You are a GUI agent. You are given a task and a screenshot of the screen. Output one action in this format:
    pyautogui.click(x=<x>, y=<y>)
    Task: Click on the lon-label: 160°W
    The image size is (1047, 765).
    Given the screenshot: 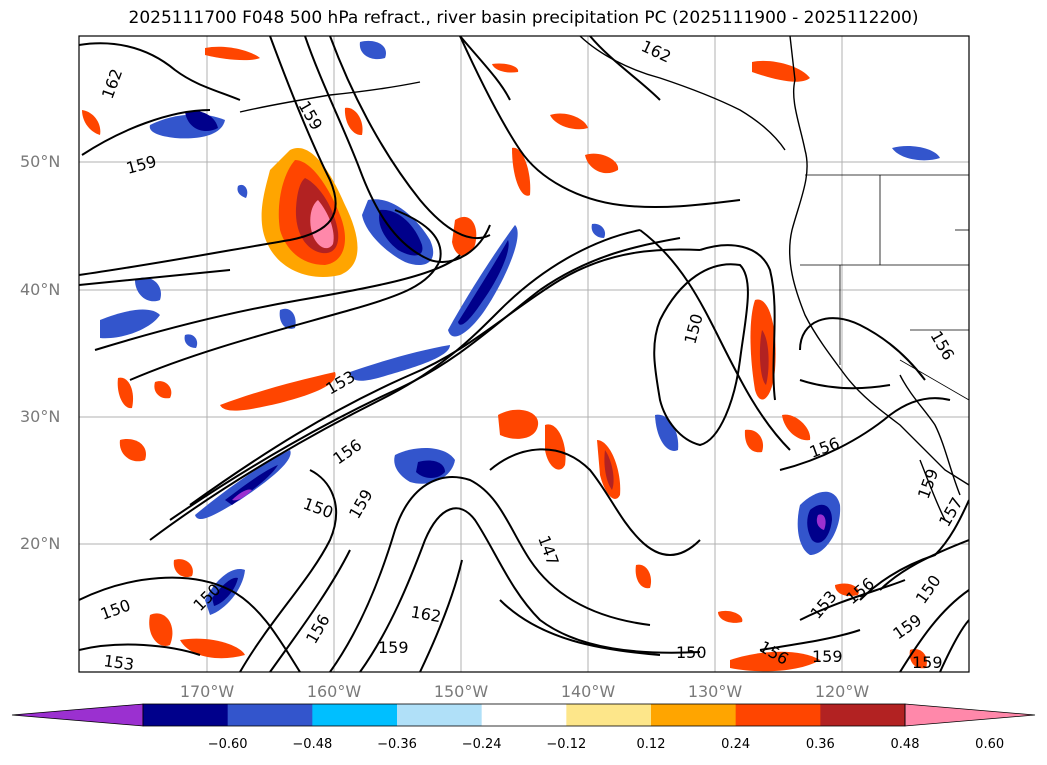 What is the action you would take?
    pyautogui.click(x=334, y=691)
    